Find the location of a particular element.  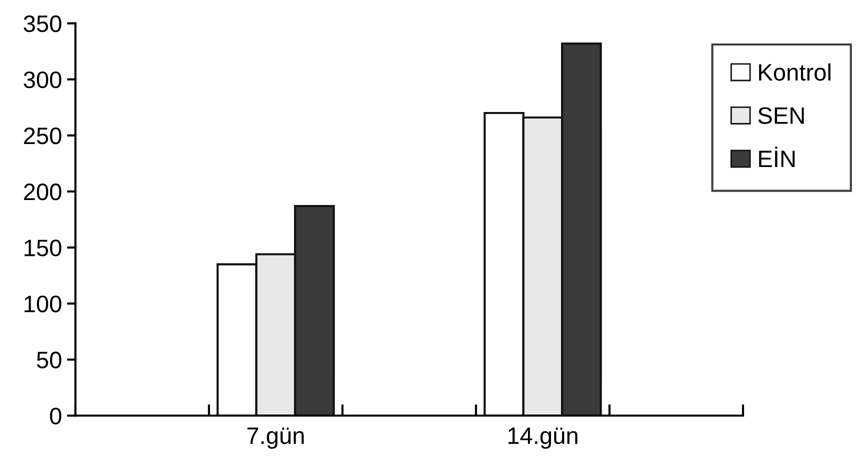

y-tick-label: 250 is located at coordinates (43, 136).